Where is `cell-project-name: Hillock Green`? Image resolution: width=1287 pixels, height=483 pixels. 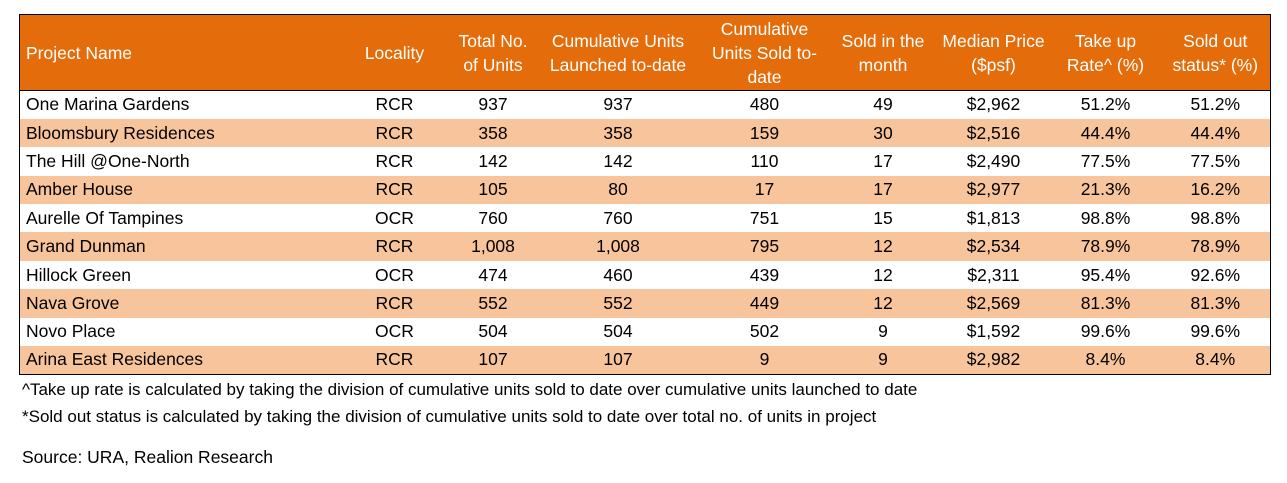
cell-project-name: Hillock Green is located at coordinates (79, 274).